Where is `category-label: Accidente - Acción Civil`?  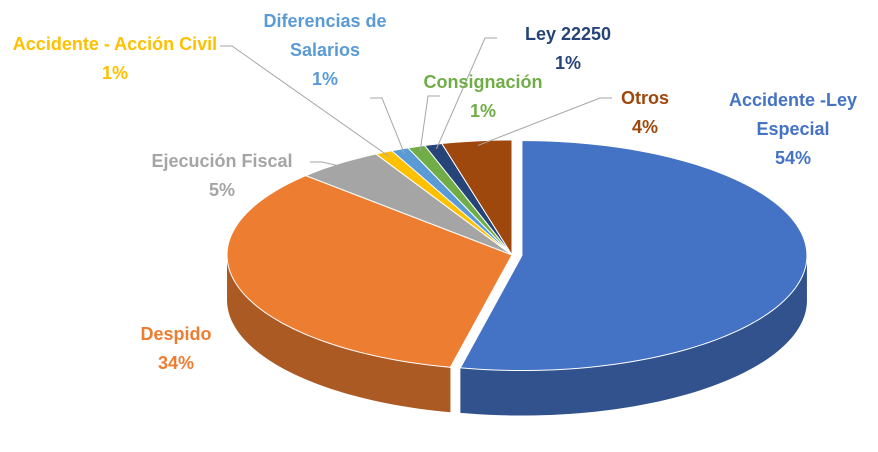 category-label: Accidente - Acción Civil is located at coordinates (115, 44).